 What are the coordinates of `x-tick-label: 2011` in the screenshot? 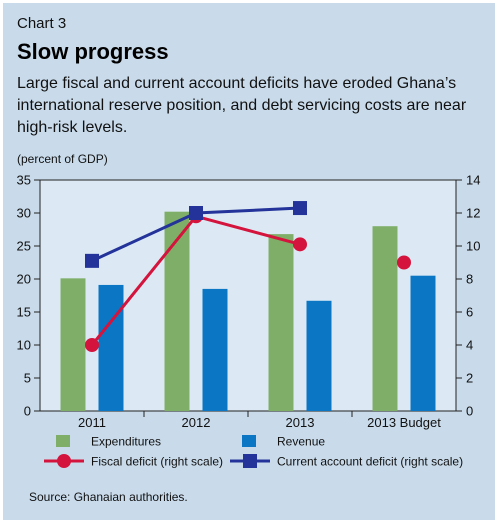 It's located at (92, 422).